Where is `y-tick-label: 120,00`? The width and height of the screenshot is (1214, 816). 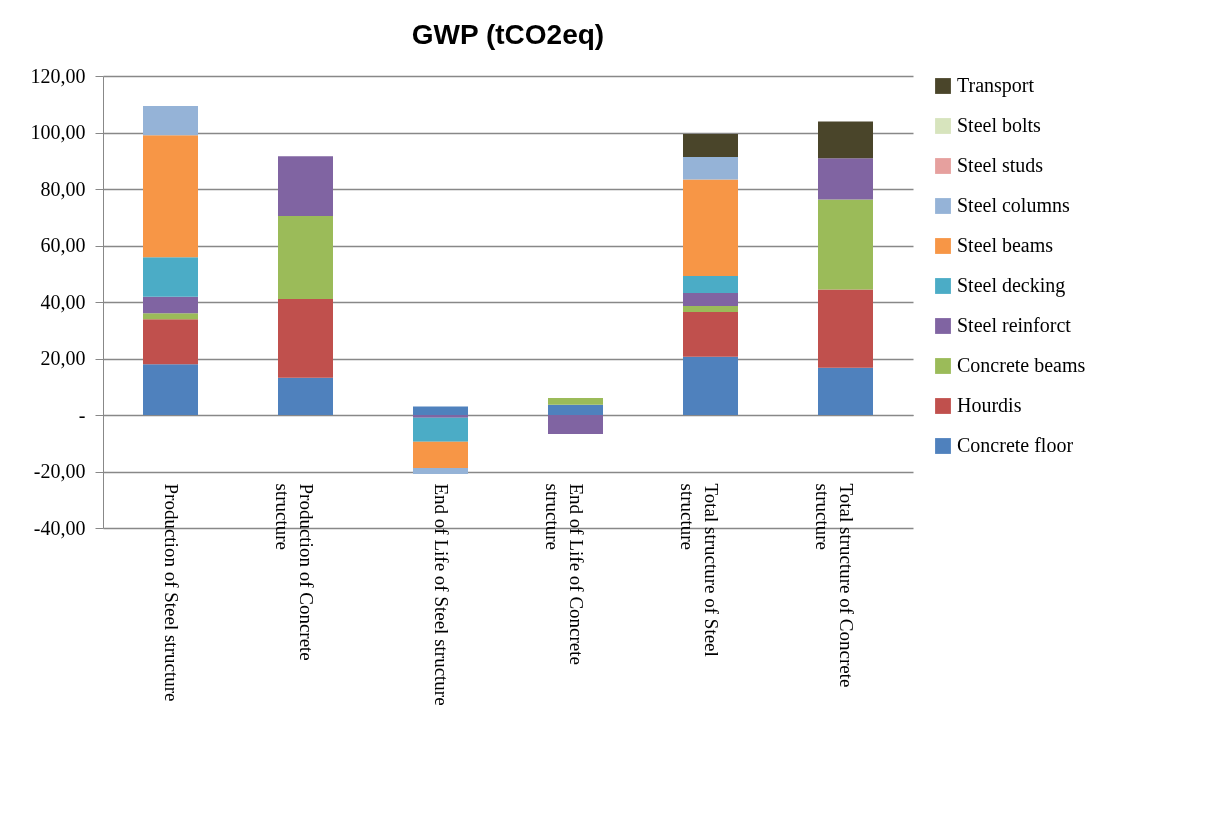 y-tick-label: 120,00 is located at coordinates (58, 75).